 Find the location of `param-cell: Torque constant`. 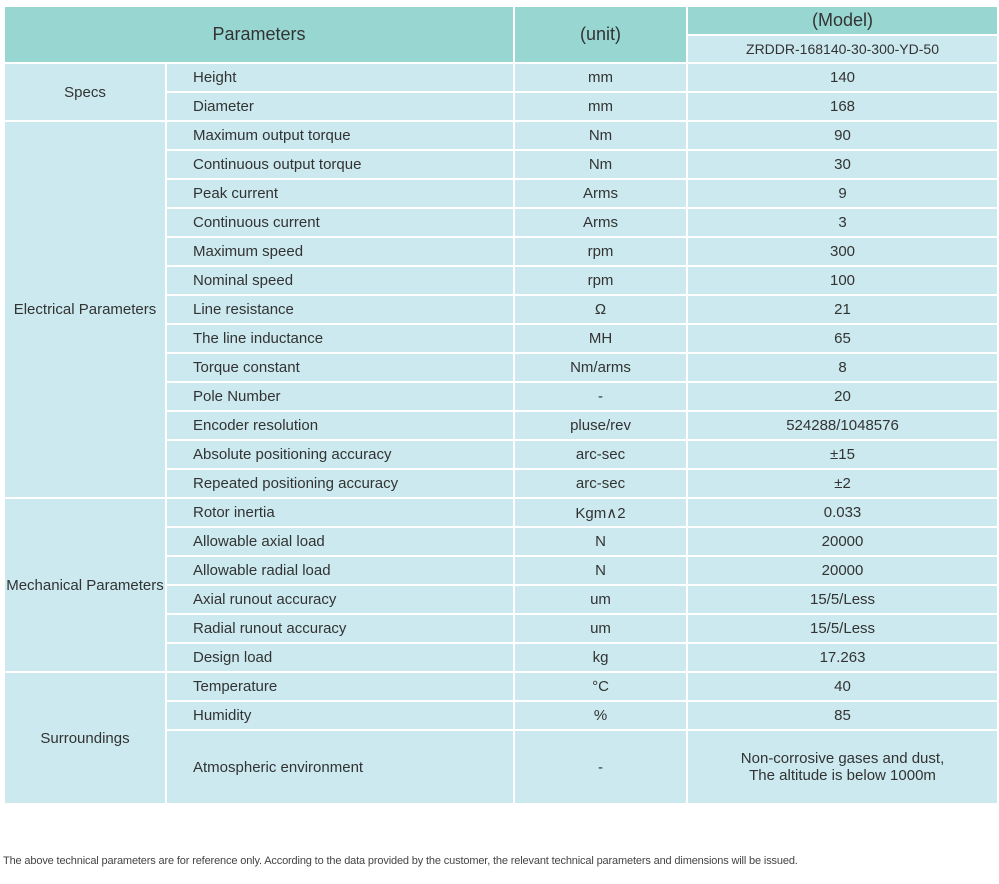

param-cell: Torque constant is located at coordinates (340, 367).